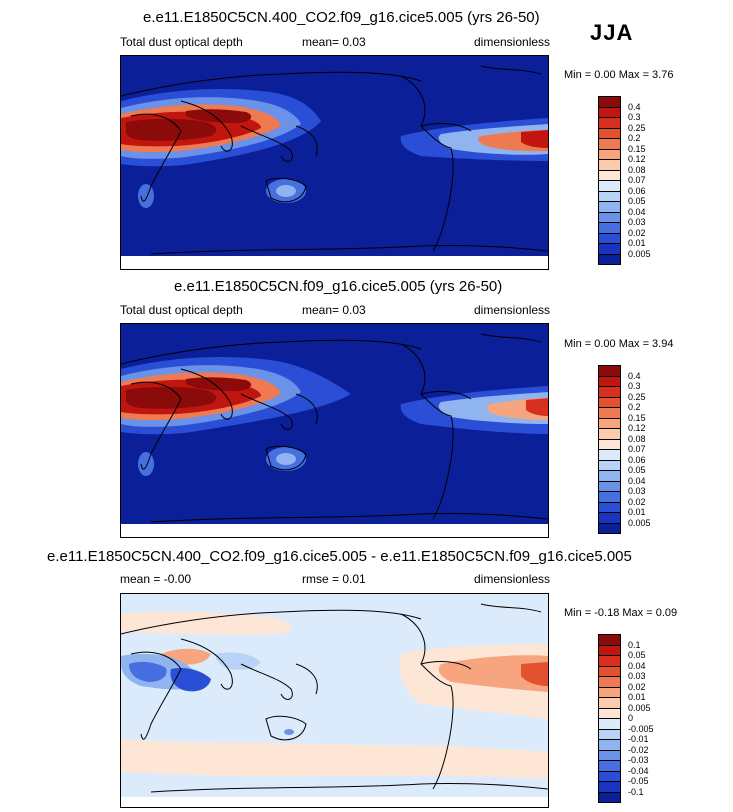 The width and height of the screenshot is (733, 812). I want to click on panel-3-rmse-label: rmse = 0.01, so click(334, 579).